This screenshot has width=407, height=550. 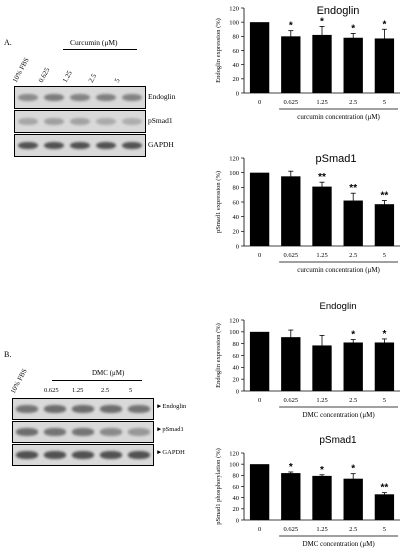 I want to click on lane-label: 5, so click(x=131, y=390).